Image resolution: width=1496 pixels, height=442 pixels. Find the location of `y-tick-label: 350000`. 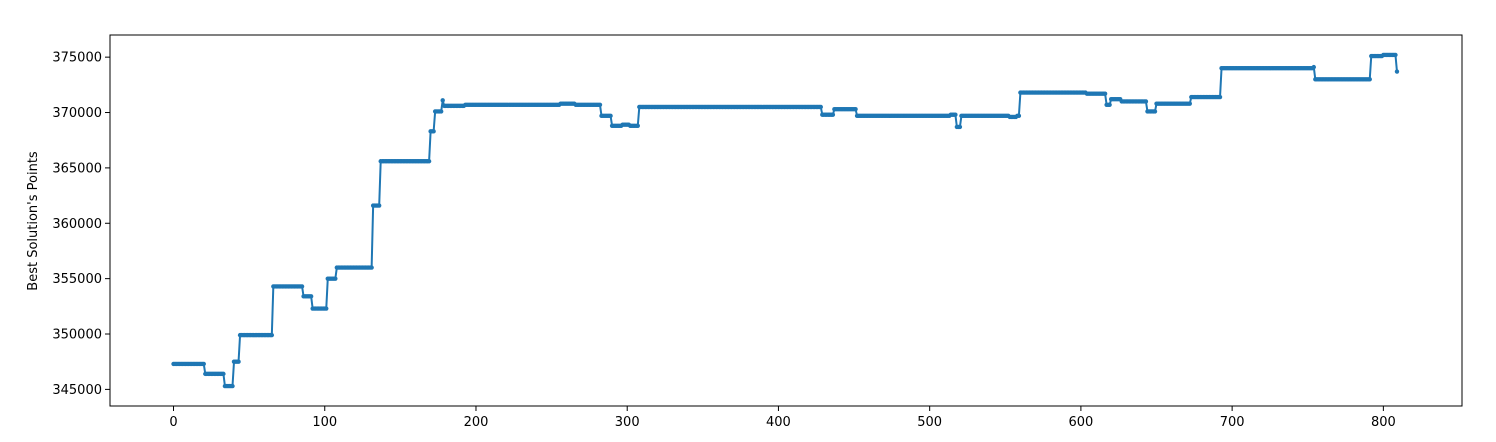

y-tick-label: 350000 is located at coordinates (77, 335).